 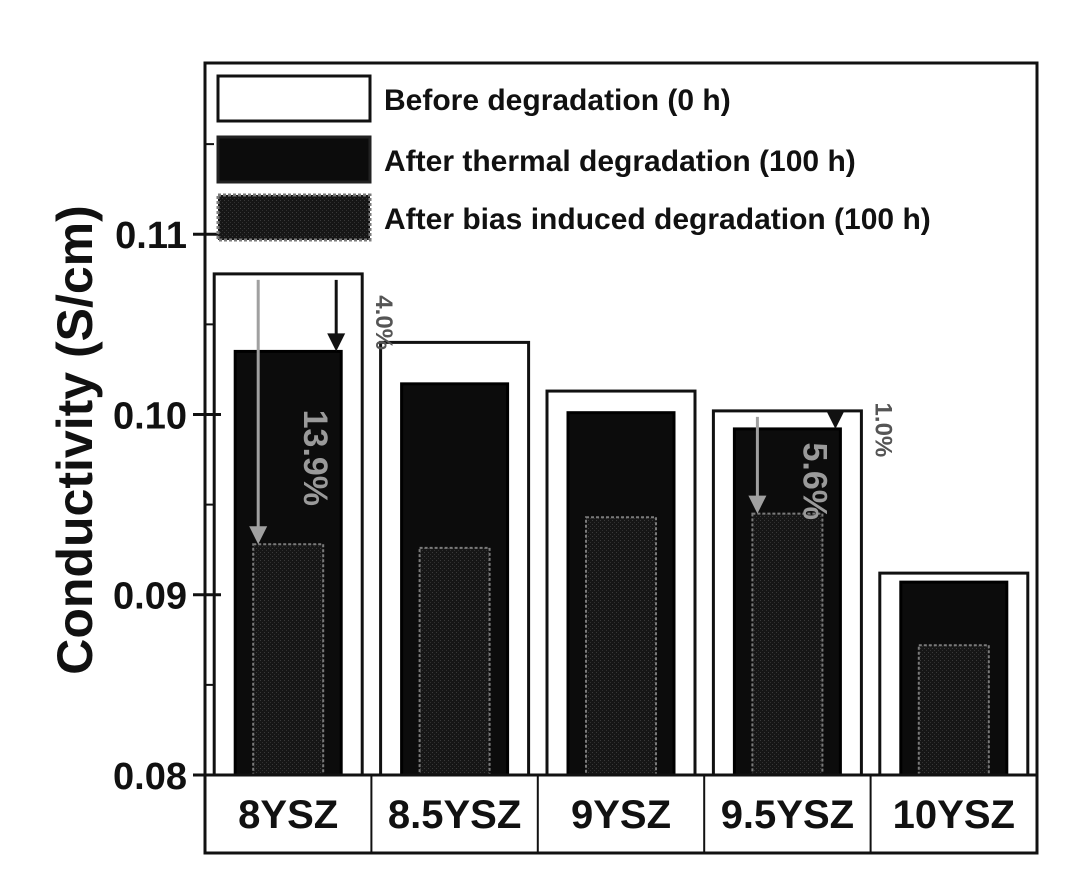 I want to click on legend-label: After bias induced degradation (100 h), so click(x=657, y=219).